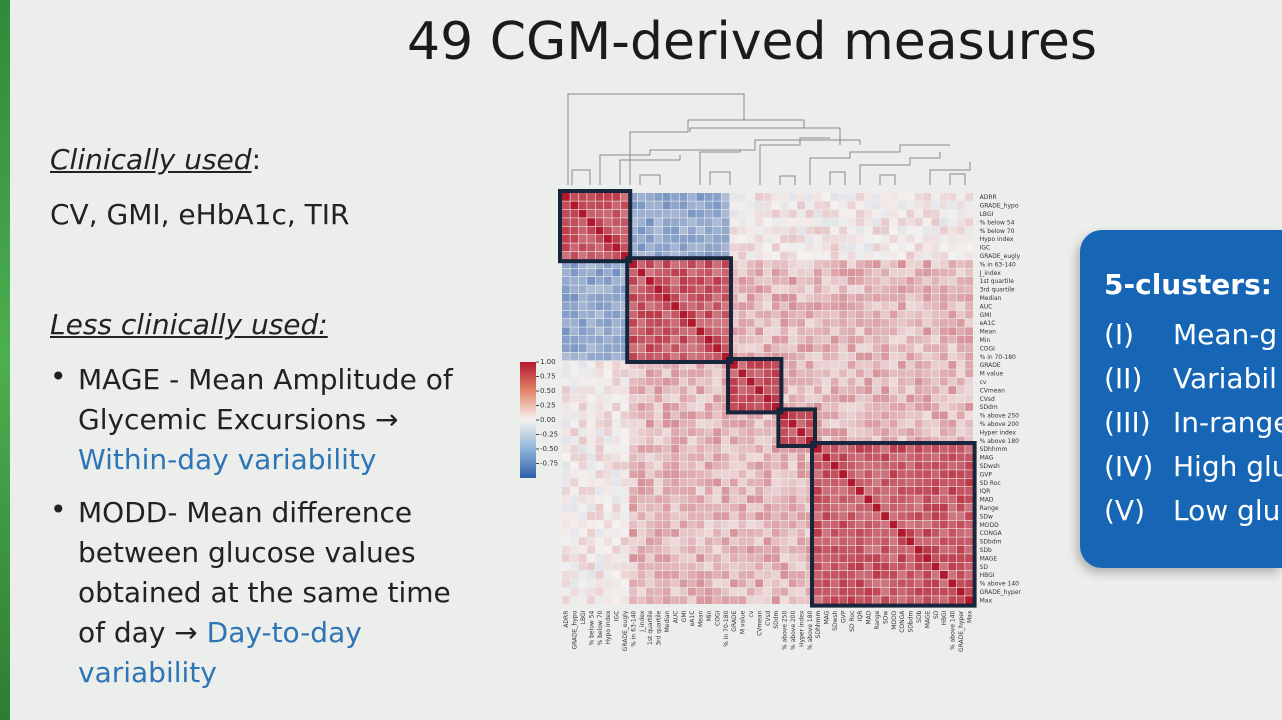 The width and height of the screenshot is (1282, 720). Describe the element at coordinates (759, 623) in the screenshot. I see `column-label: CVmean` at that location.